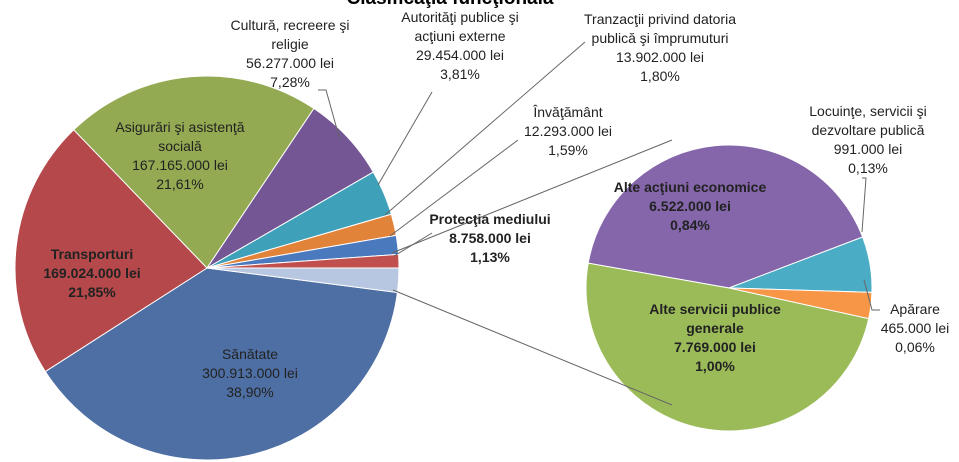  Describe the element at coordinates (660, 57) in the screenshot. I see `label-value-label: 13.902.000 lei` at that location.